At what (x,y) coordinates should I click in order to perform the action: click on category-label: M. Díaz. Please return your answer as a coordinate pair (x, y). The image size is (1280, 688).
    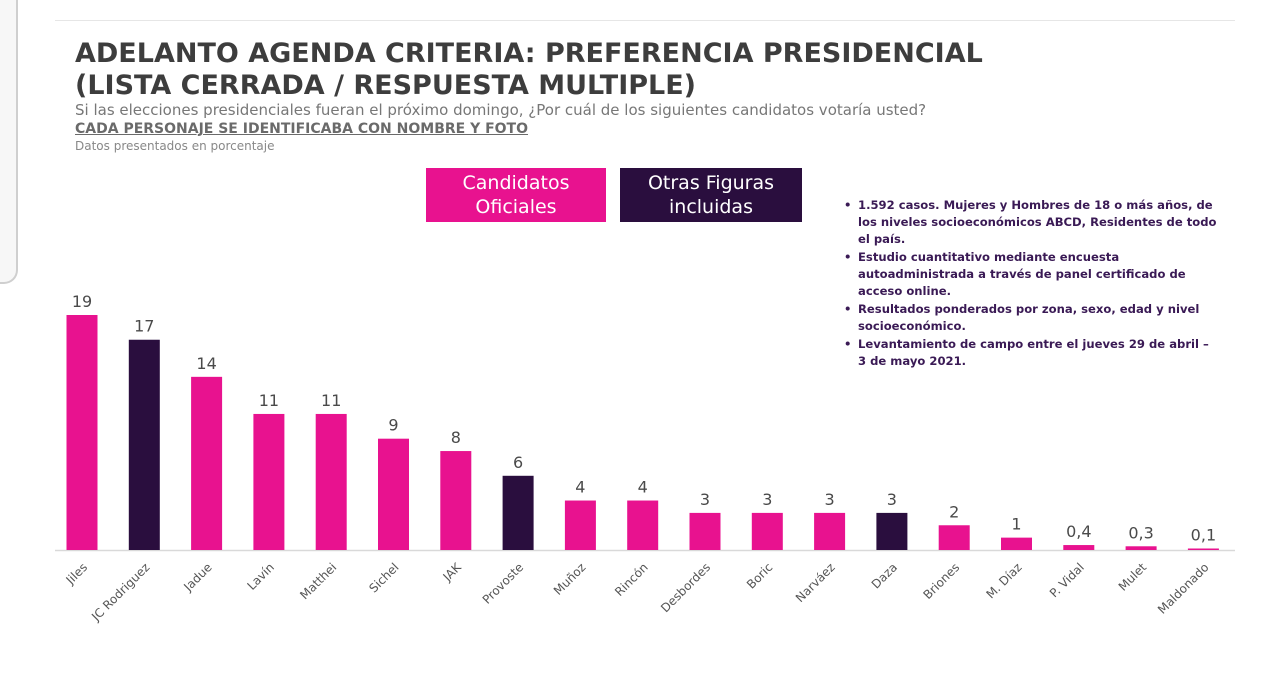
    Looking at the image, I should click on (1003, 580).